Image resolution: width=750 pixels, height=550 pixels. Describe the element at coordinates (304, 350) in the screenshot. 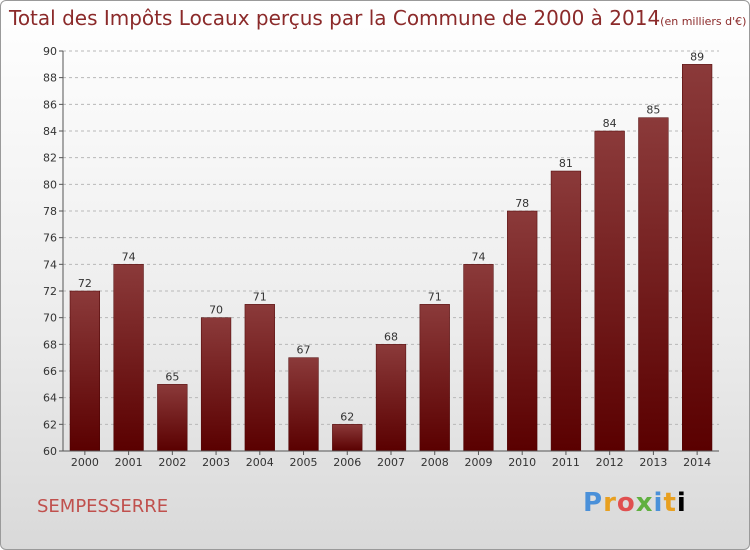

I see `bar-value-label: 67` at that location.